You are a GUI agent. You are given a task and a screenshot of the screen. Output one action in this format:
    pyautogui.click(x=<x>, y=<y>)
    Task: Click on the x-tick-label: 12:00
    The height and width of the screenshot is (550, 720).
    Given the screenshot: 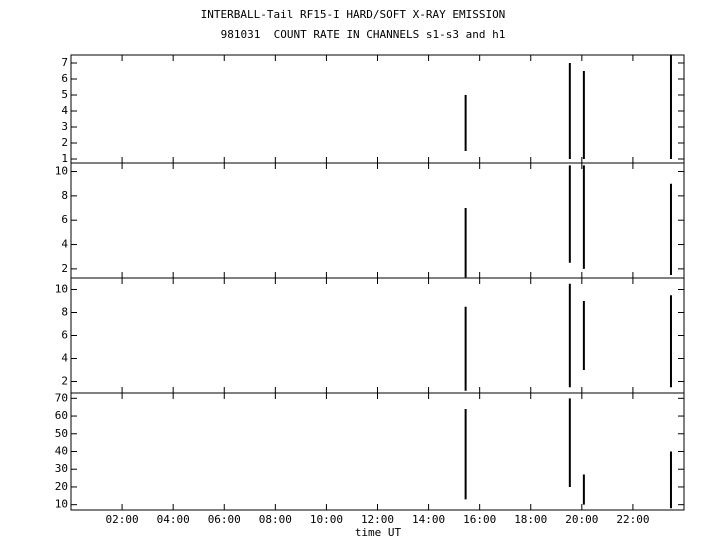 What is the action you would take?
    pyautogui.click(x=377, y=519)
    